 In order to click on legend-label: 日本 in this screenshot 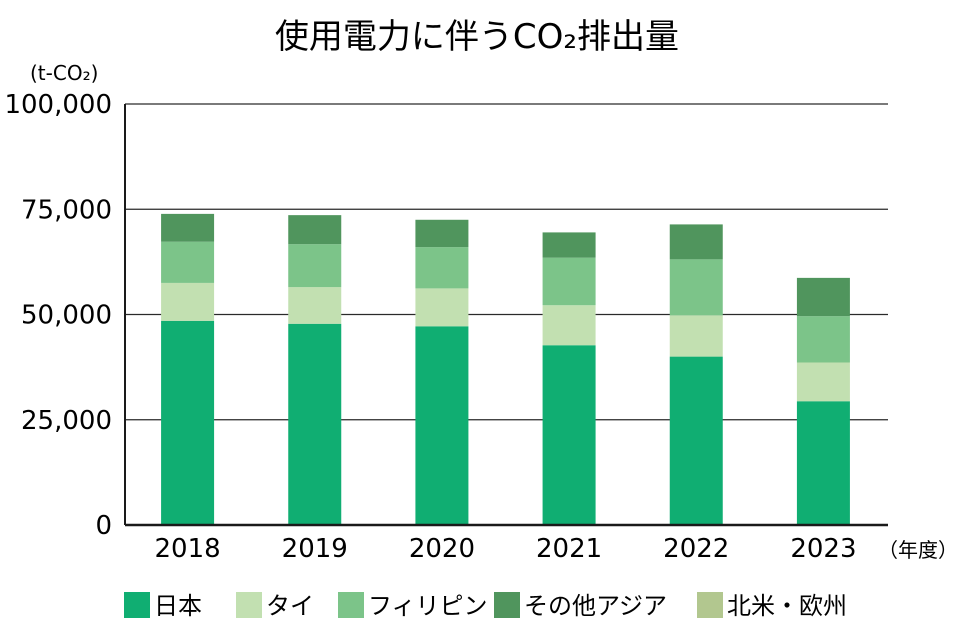, I will do `click(178, 606)`.